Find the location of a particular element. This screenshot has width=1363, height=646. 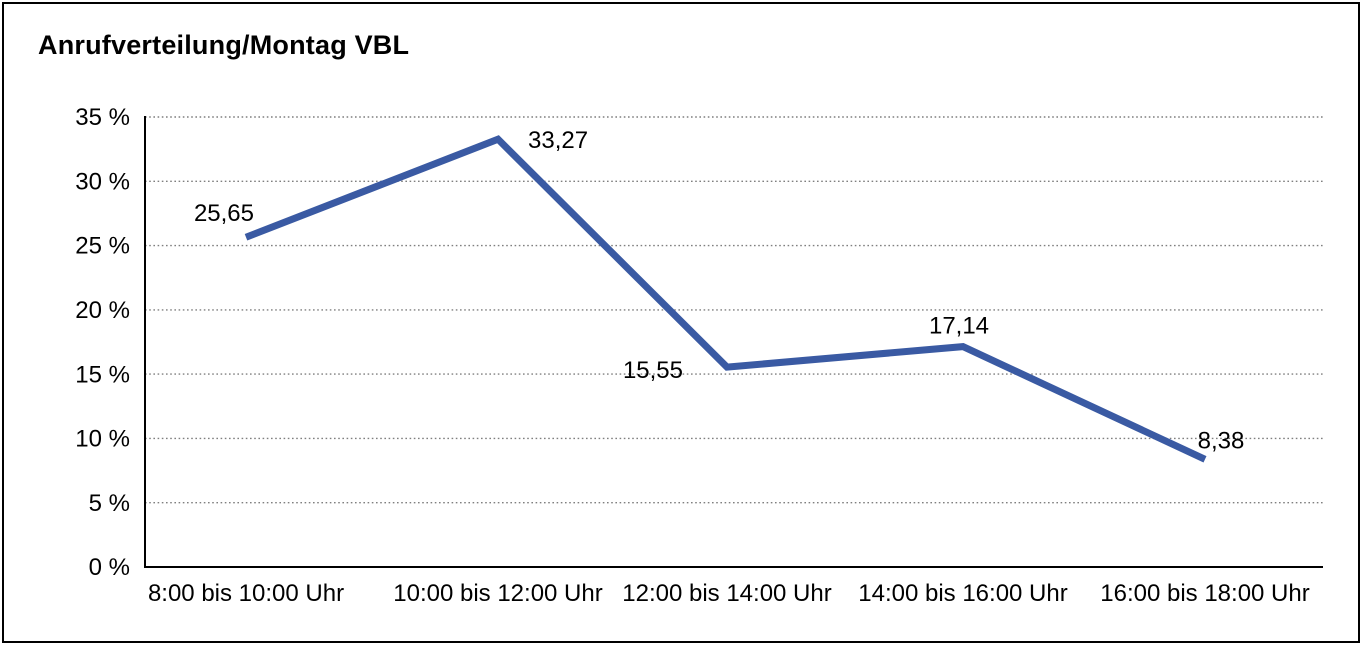

data-point-label: 25,65 is located at coordinates (224, 213).